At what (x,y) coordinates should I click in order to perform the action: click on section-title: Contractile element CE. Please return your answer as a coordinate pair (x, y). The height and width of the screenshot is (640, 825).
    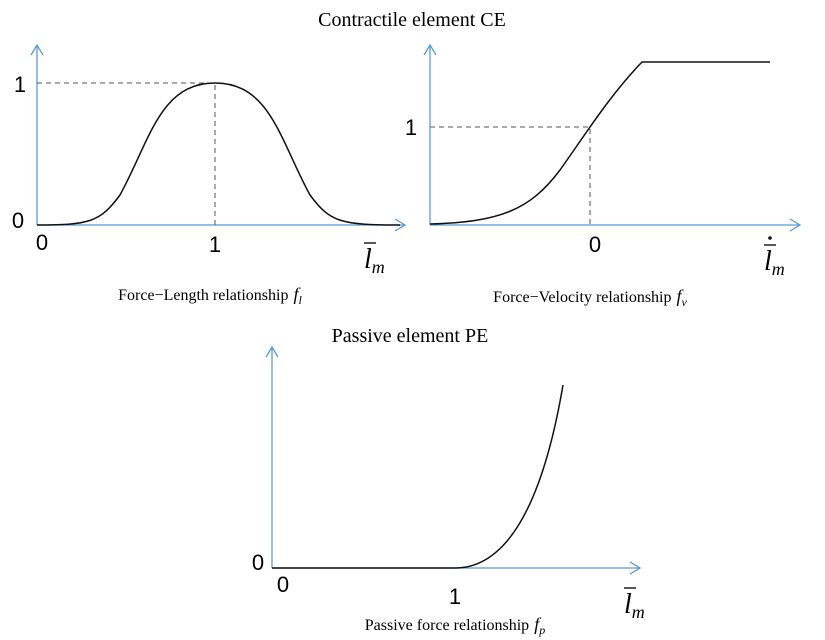
    Looking at the image, I should click on (412, 20).